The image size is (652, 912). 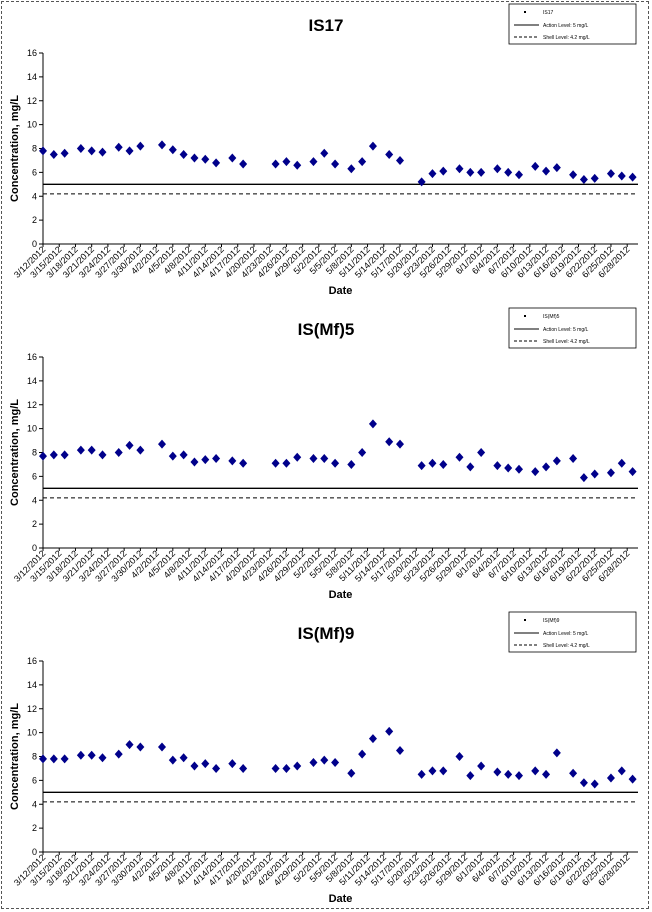 I want to click on y-tick-label: 0, so click(x=34, y=852).